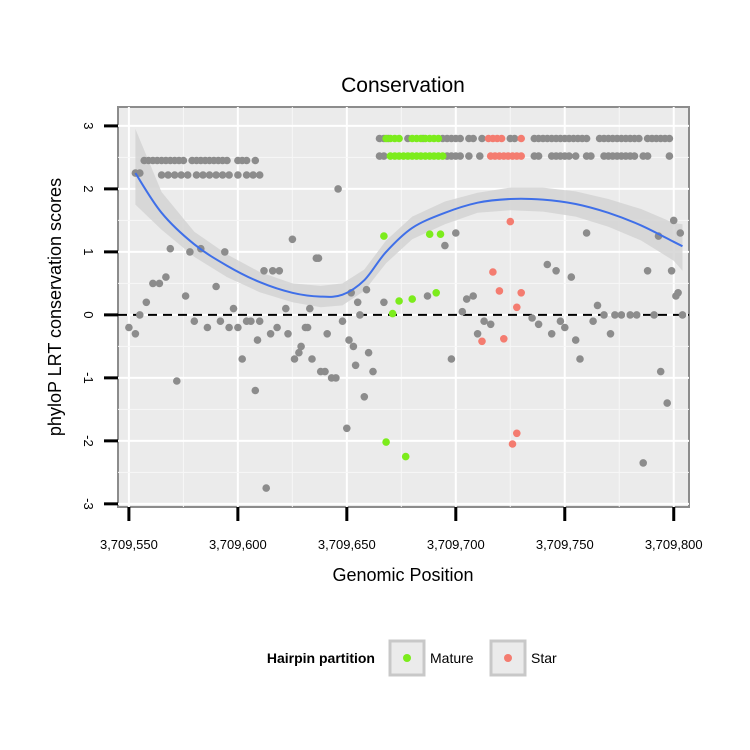 The image size is (750, 750). What do you see at coordinates (565, 544) in the screenshot?
I see `x-tick-label: 3,709,750` at bounding box center [565, 544].